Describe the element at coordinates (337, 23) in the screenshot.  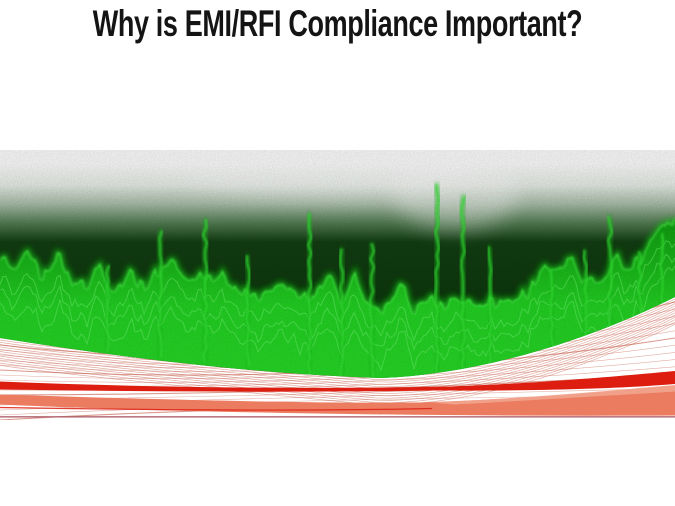
I see `slide-title: Why is EMI/RFI Compliance Important?` at that location.